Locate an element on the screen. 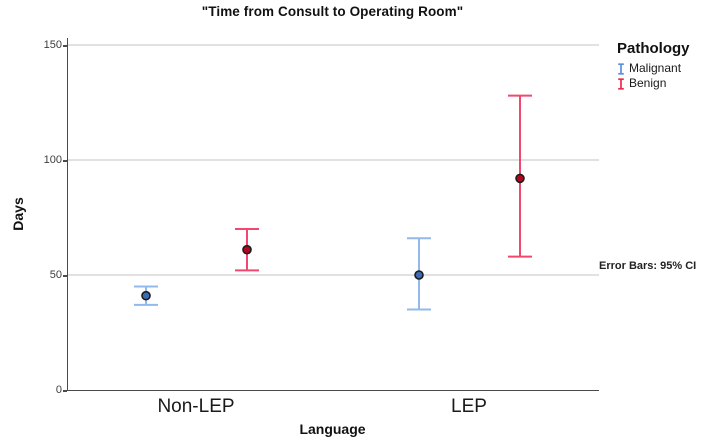  legend: Pathology Malignant Benign is located at coordinates (664, 66).